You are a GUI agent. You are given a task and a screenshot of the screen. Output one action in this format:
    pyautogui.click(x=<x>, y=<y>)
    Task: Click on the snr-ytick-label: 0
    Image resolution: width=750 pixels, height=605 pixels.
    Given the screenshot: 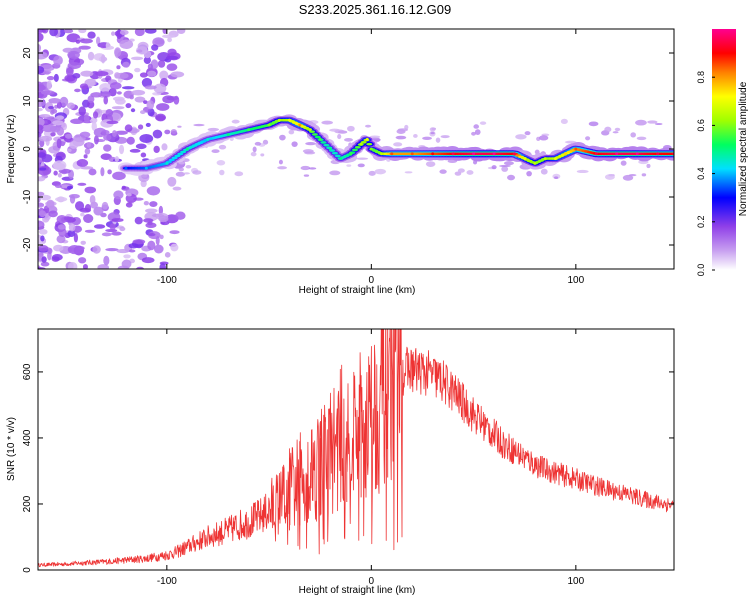 What is the action you would take?
    pyautogui.click(x=27, y=570)
    